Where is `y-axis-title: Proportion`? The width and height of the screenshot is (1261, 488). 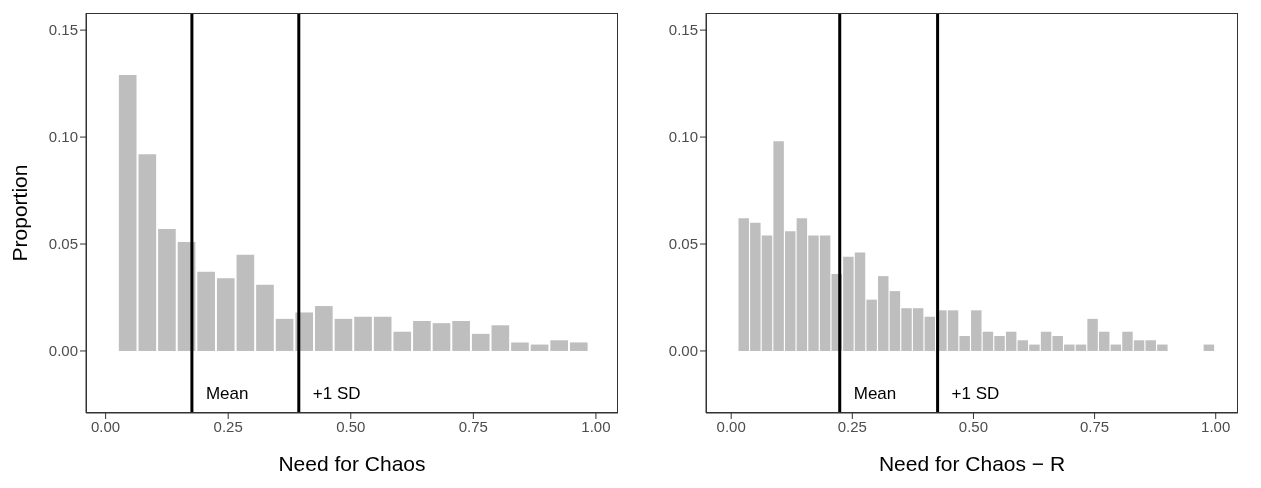
y-axis-title: Proportion is located at coordinates (20, 213).